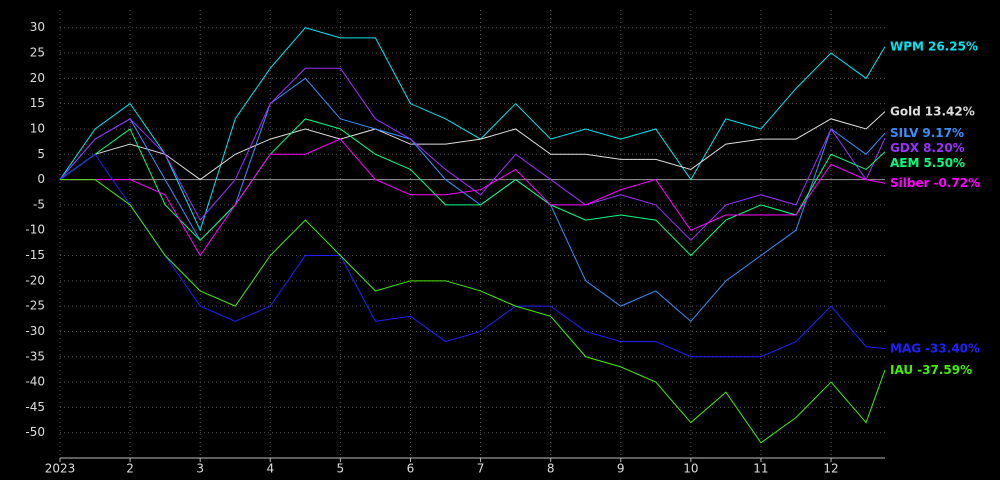 The width and height of the screenshot is (1000, 480). What do you see at coordinates (481, 469) in the screenshot?
I see `x-tick-label: 7` at bounding box center [481, 469].